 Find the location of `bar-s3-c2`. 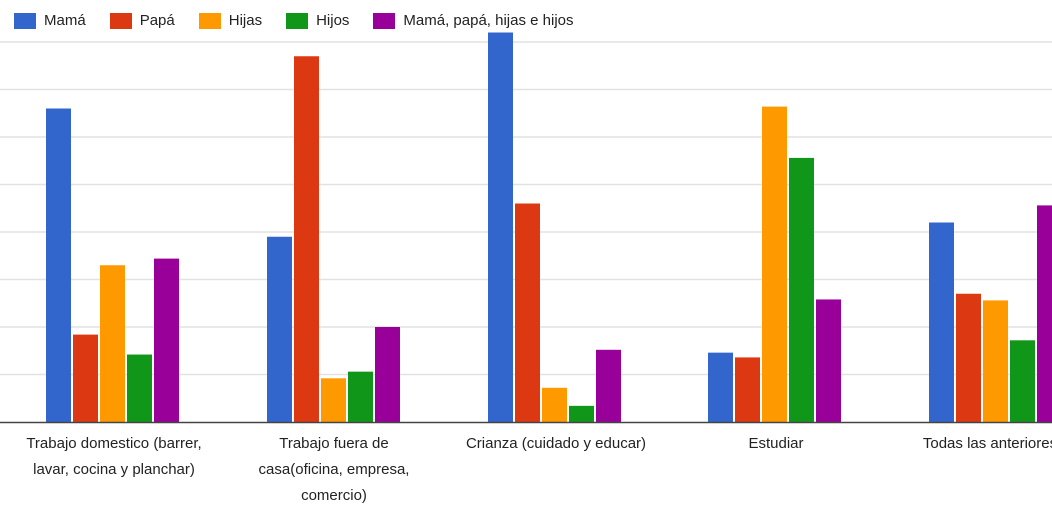

bar-s3-c2 is located at coordinates (581, 413).